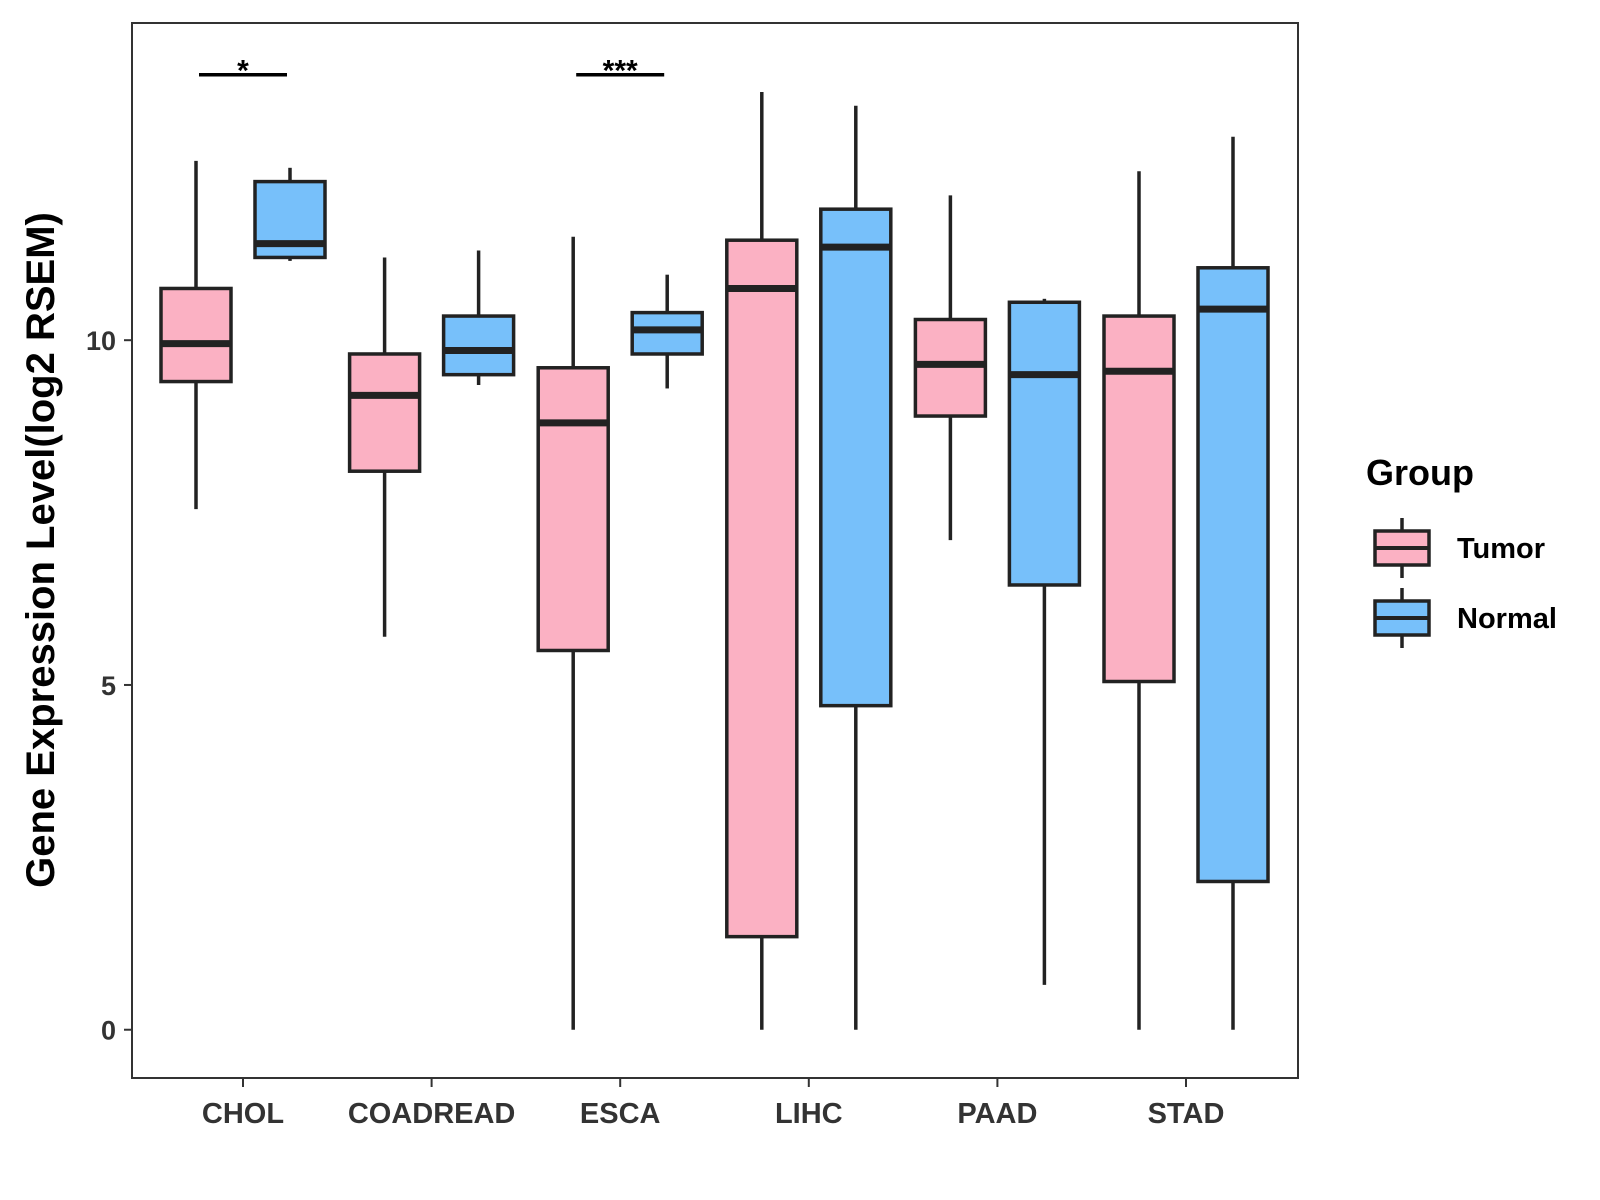 This screenshot has height=1200, width=1600. What do you see at coordinates (620, 1114) in the screenshot?
I see `x-tick-label: ESCA` at bounding box center [620, 1114].